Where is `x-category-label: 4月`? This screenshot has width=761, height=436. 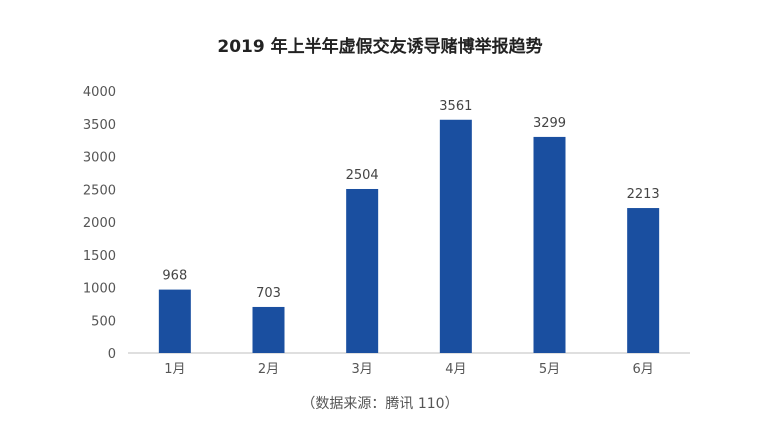
x-category-label: 4月 is located at coordinates (455, 369).